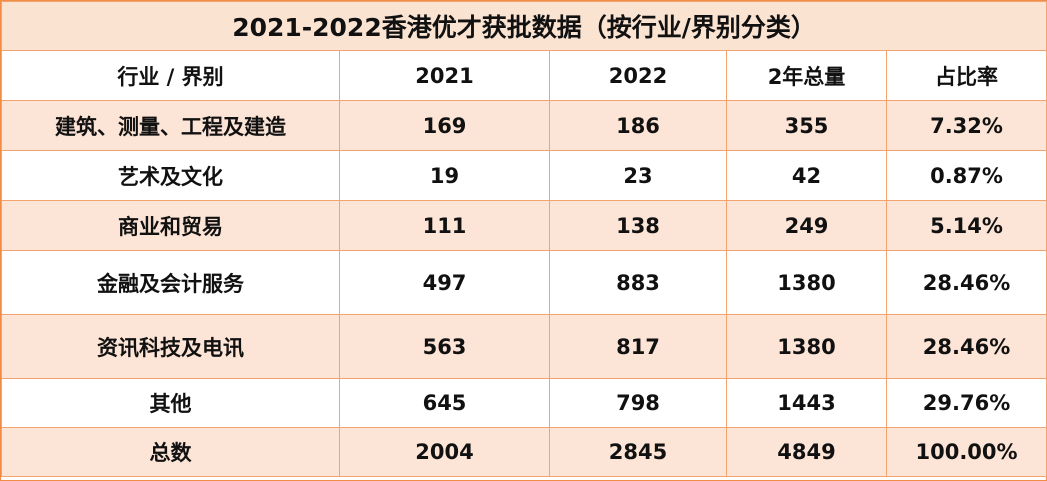 The width and height of the screenshot is (1047, 481). What do you see at coordinates (806, 403) in the screenshot?
I see `cell-total: 1443` at bounding box center [806, 403].